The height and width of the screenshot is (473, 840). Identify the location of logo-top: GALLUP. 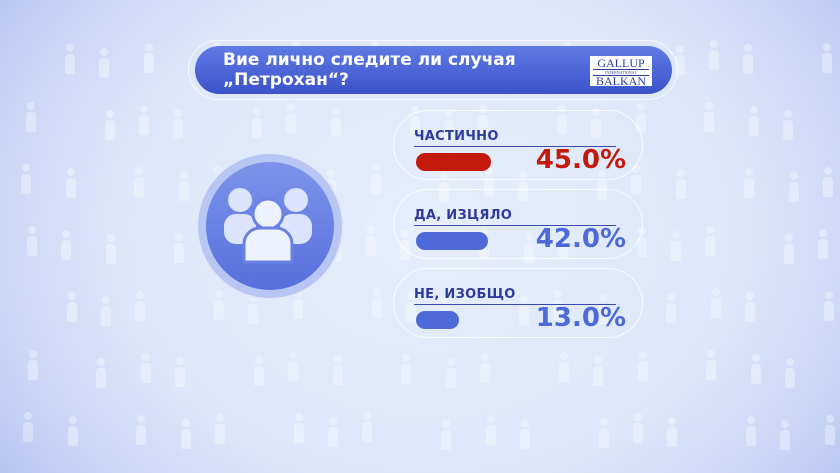
(621, 63).